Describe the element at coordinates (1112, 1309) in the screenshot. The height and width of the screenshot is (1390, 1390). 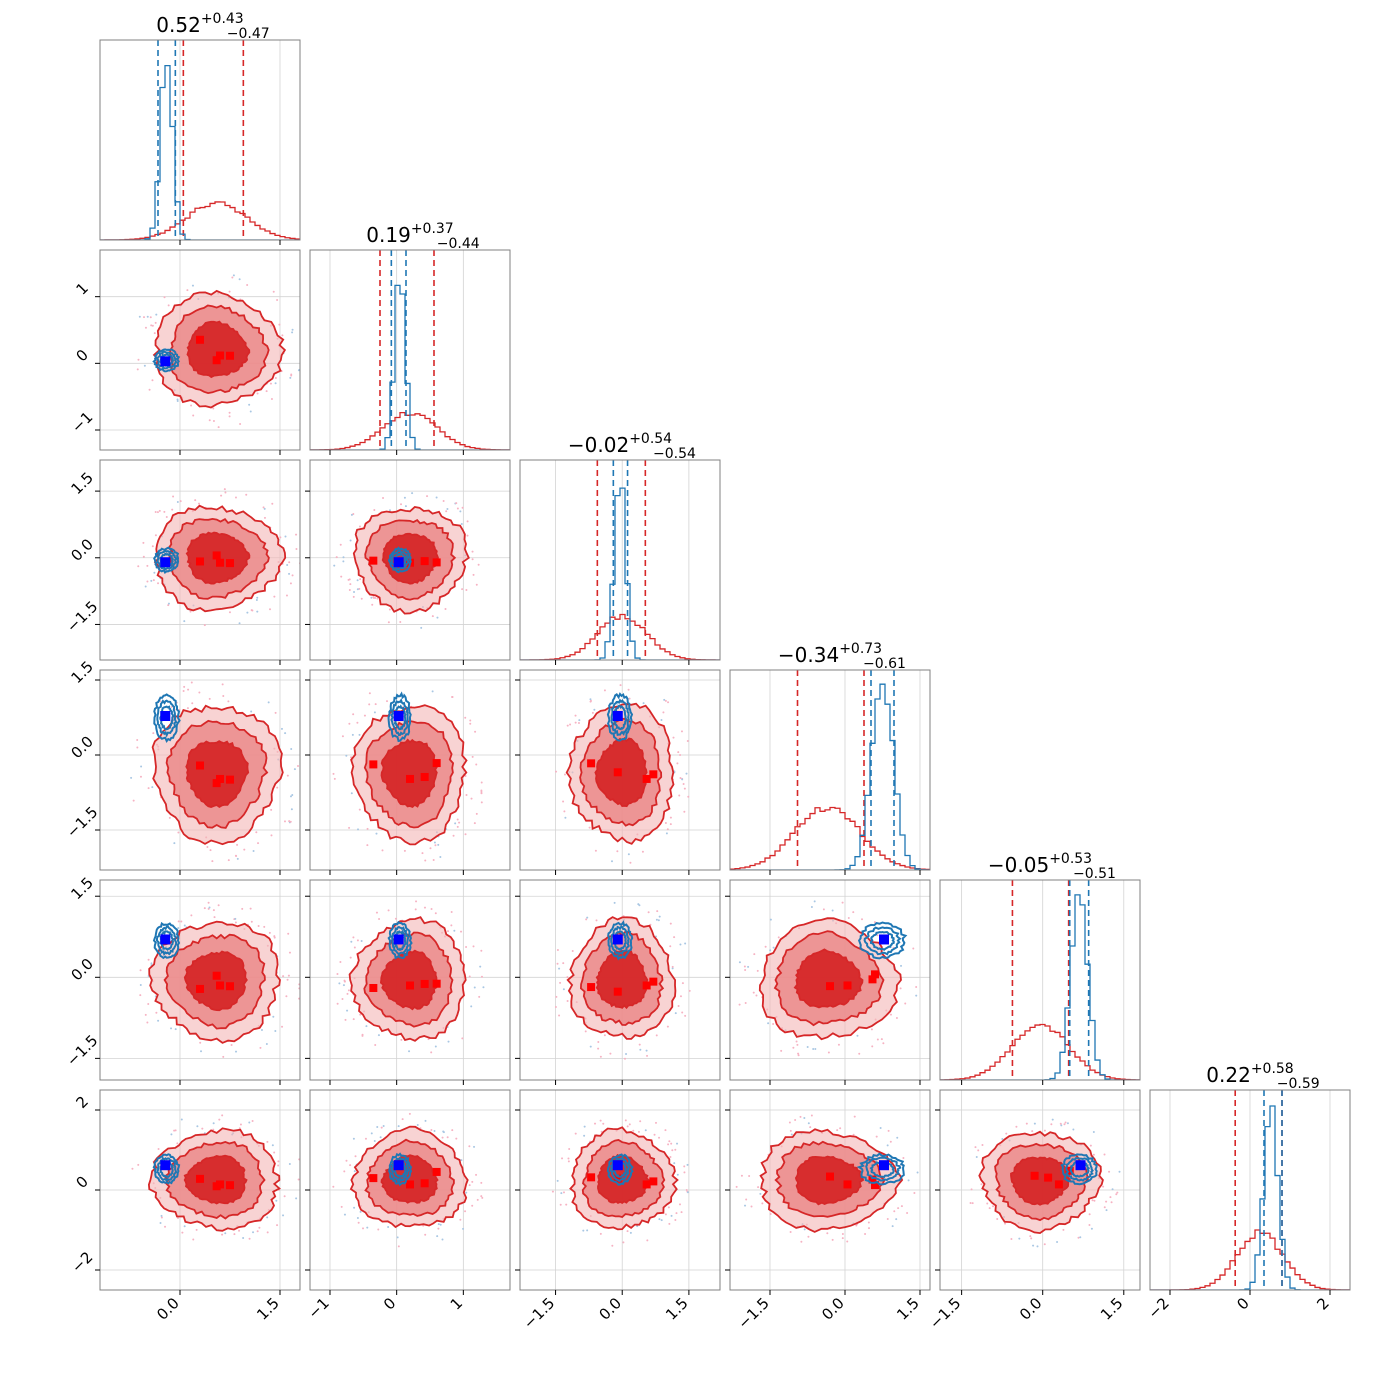
I see `x-tick-label: 1.5` at that location.